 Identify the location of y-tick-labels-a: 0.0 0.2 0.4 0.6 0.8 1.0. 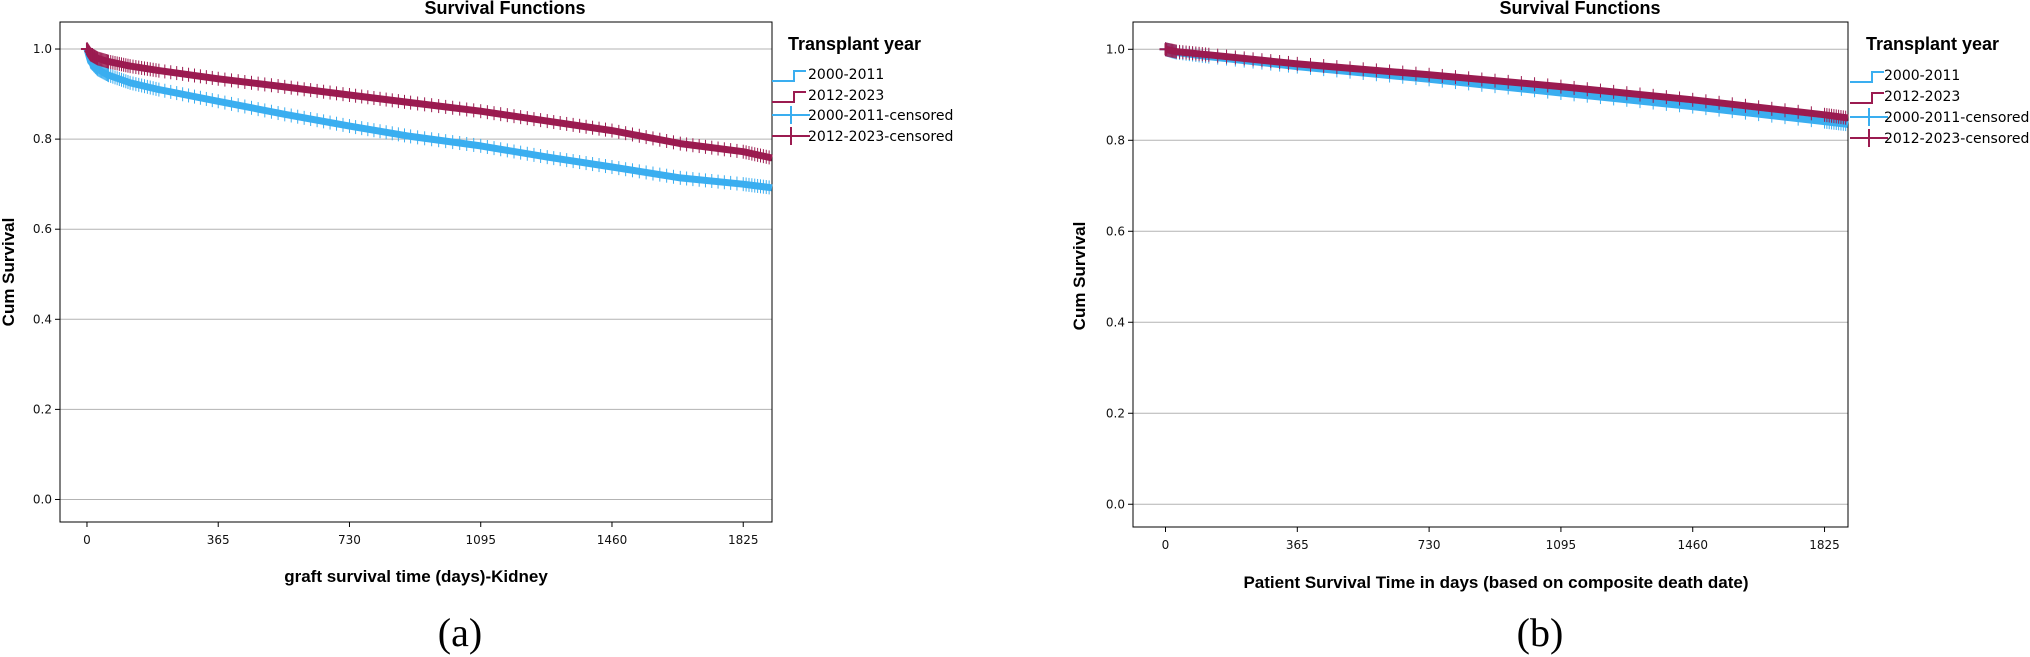
(46, 274).